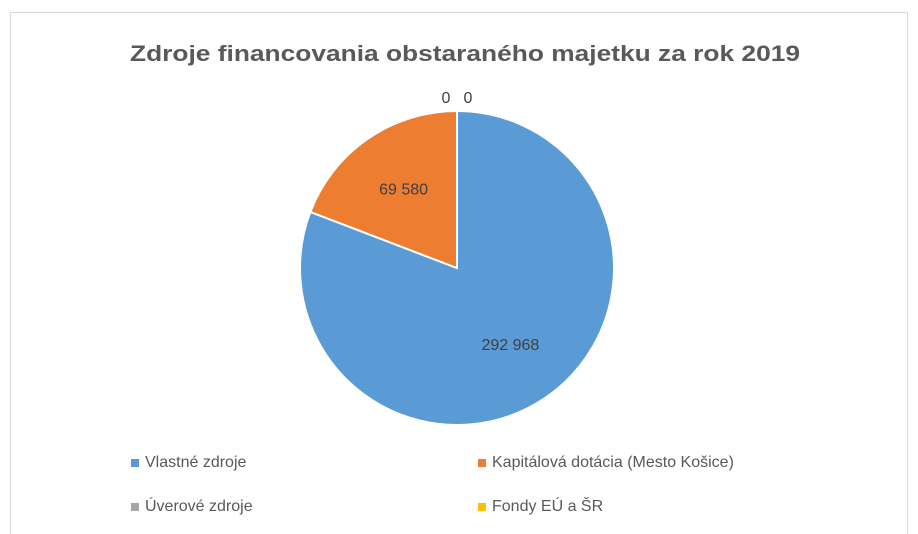 This screenshot has height=534, width=918. What do you see at coordinates (613, 462) in the screenshot?
I see `legend-label: Kapitálová dotácia (Mesto Košice)` at bounding box center [613, 462].